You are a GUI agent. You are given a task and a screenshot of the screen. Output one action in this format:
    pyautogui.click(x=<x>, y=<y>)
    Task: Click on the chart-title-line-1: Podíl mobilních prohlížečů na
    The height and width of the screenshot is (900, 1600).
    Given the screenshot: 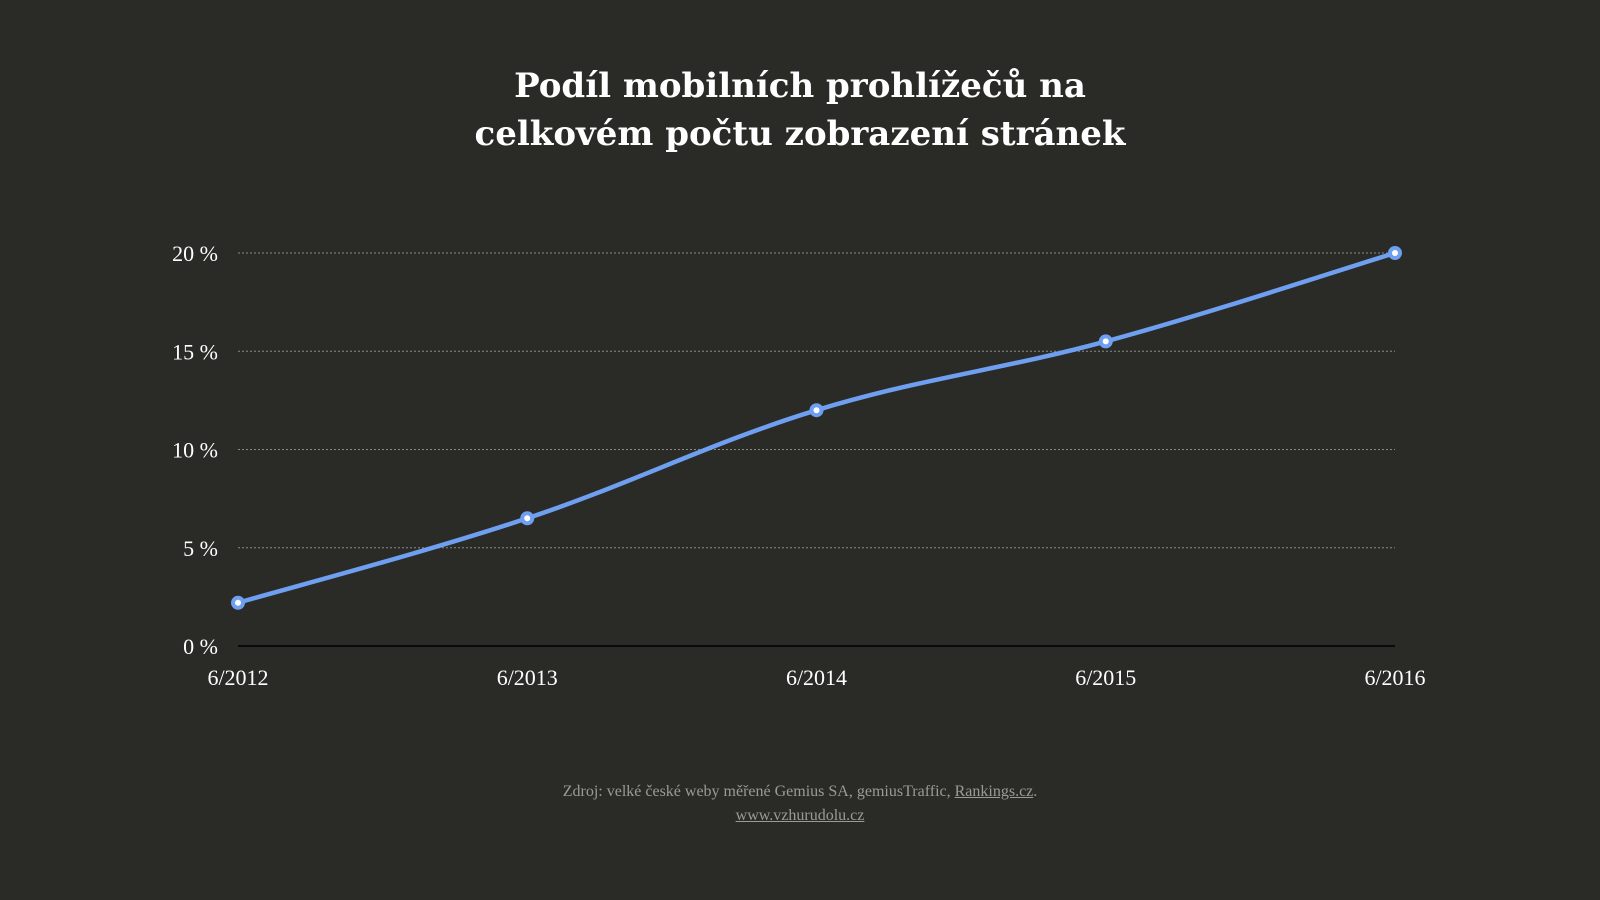 What is the action you would take?
    pyautogui.click(x=800, y=86)
    